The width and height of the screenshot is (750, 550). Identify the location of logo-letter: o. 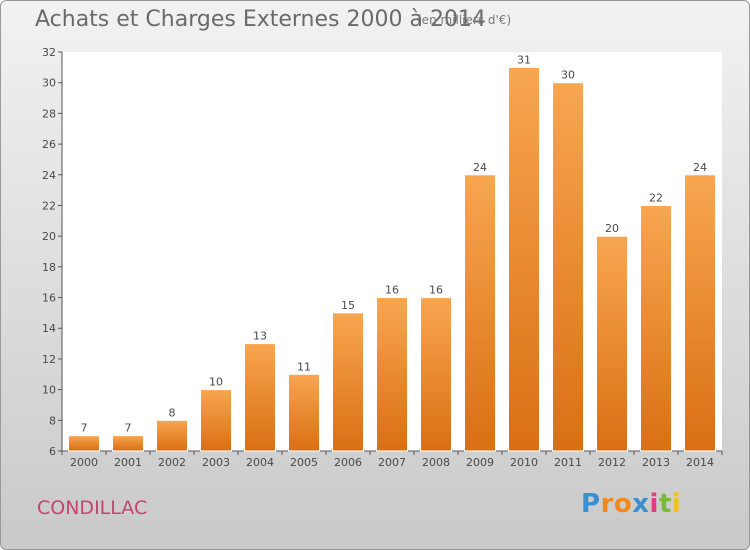
(623, 504).